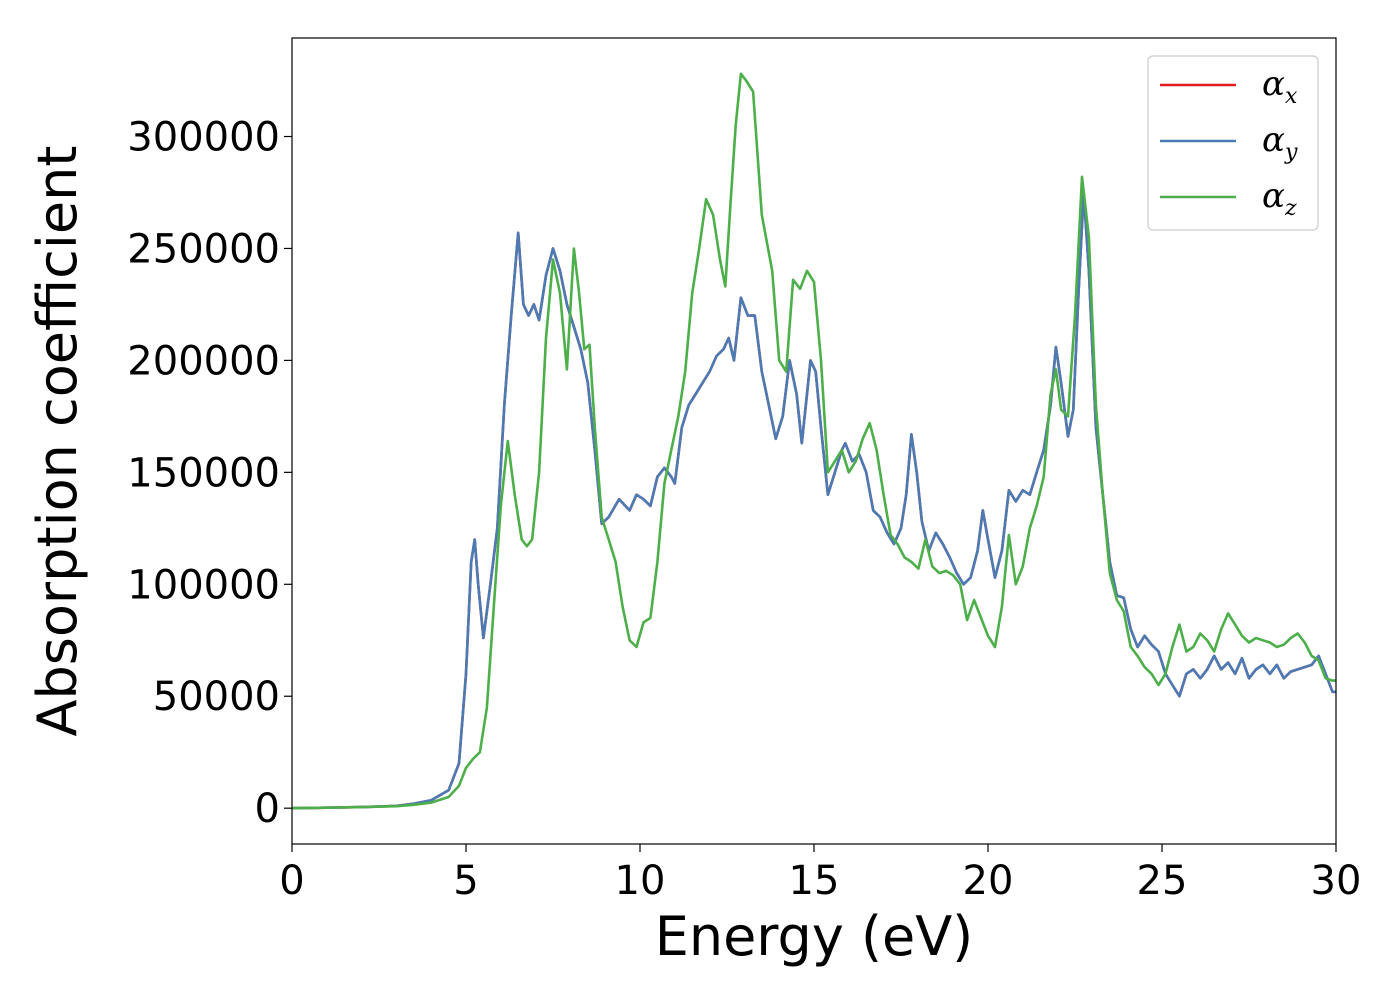 This screenshot has height=1000, width=1400. What do you see at coordinates (203, 361) in the screenshot?
I see `y-tick-label: 200000` at bounding box center [203, 361].